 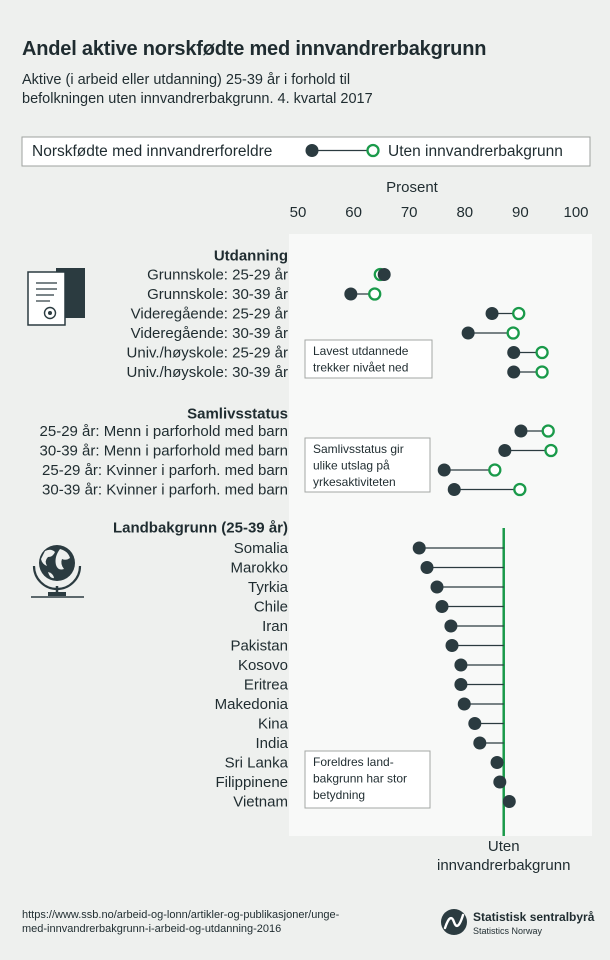 What do you see at coordinates (508, 931) in the screenshot?
I see `logo-subtitle: Statistics Norway` at bounding box center [508, 931].